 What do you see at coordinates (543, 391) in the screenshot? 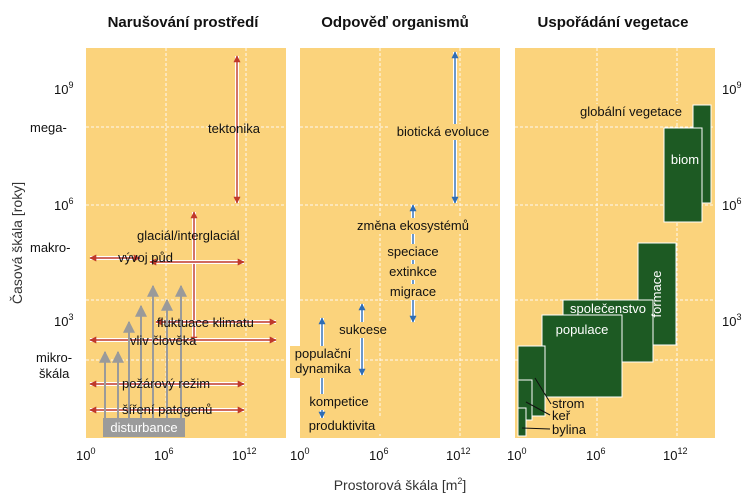
I see `leader-strom` at bounding box center [543, 391].